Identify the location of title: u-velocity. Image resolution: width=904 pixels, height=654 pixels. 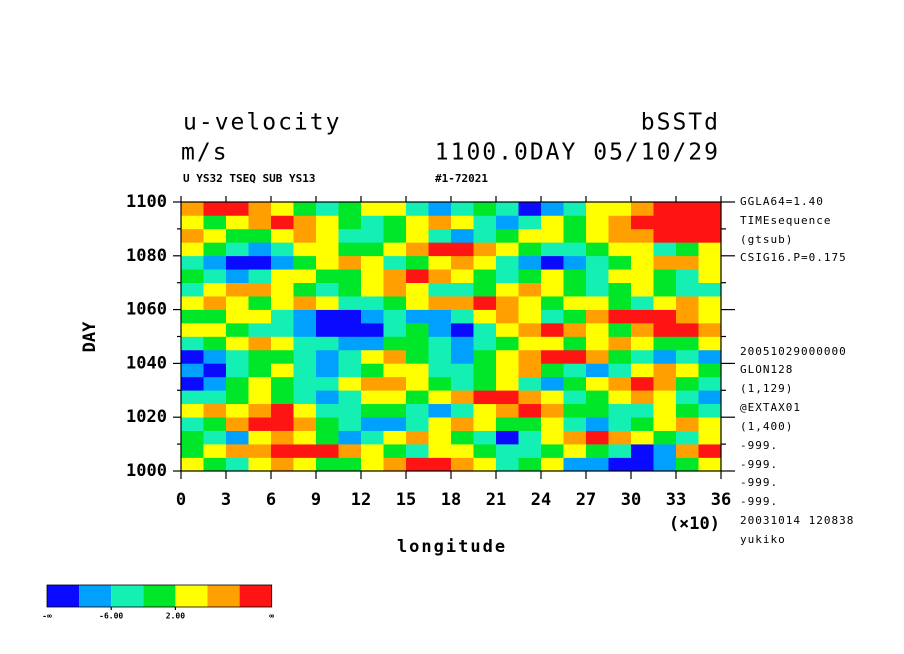
(262, 123).